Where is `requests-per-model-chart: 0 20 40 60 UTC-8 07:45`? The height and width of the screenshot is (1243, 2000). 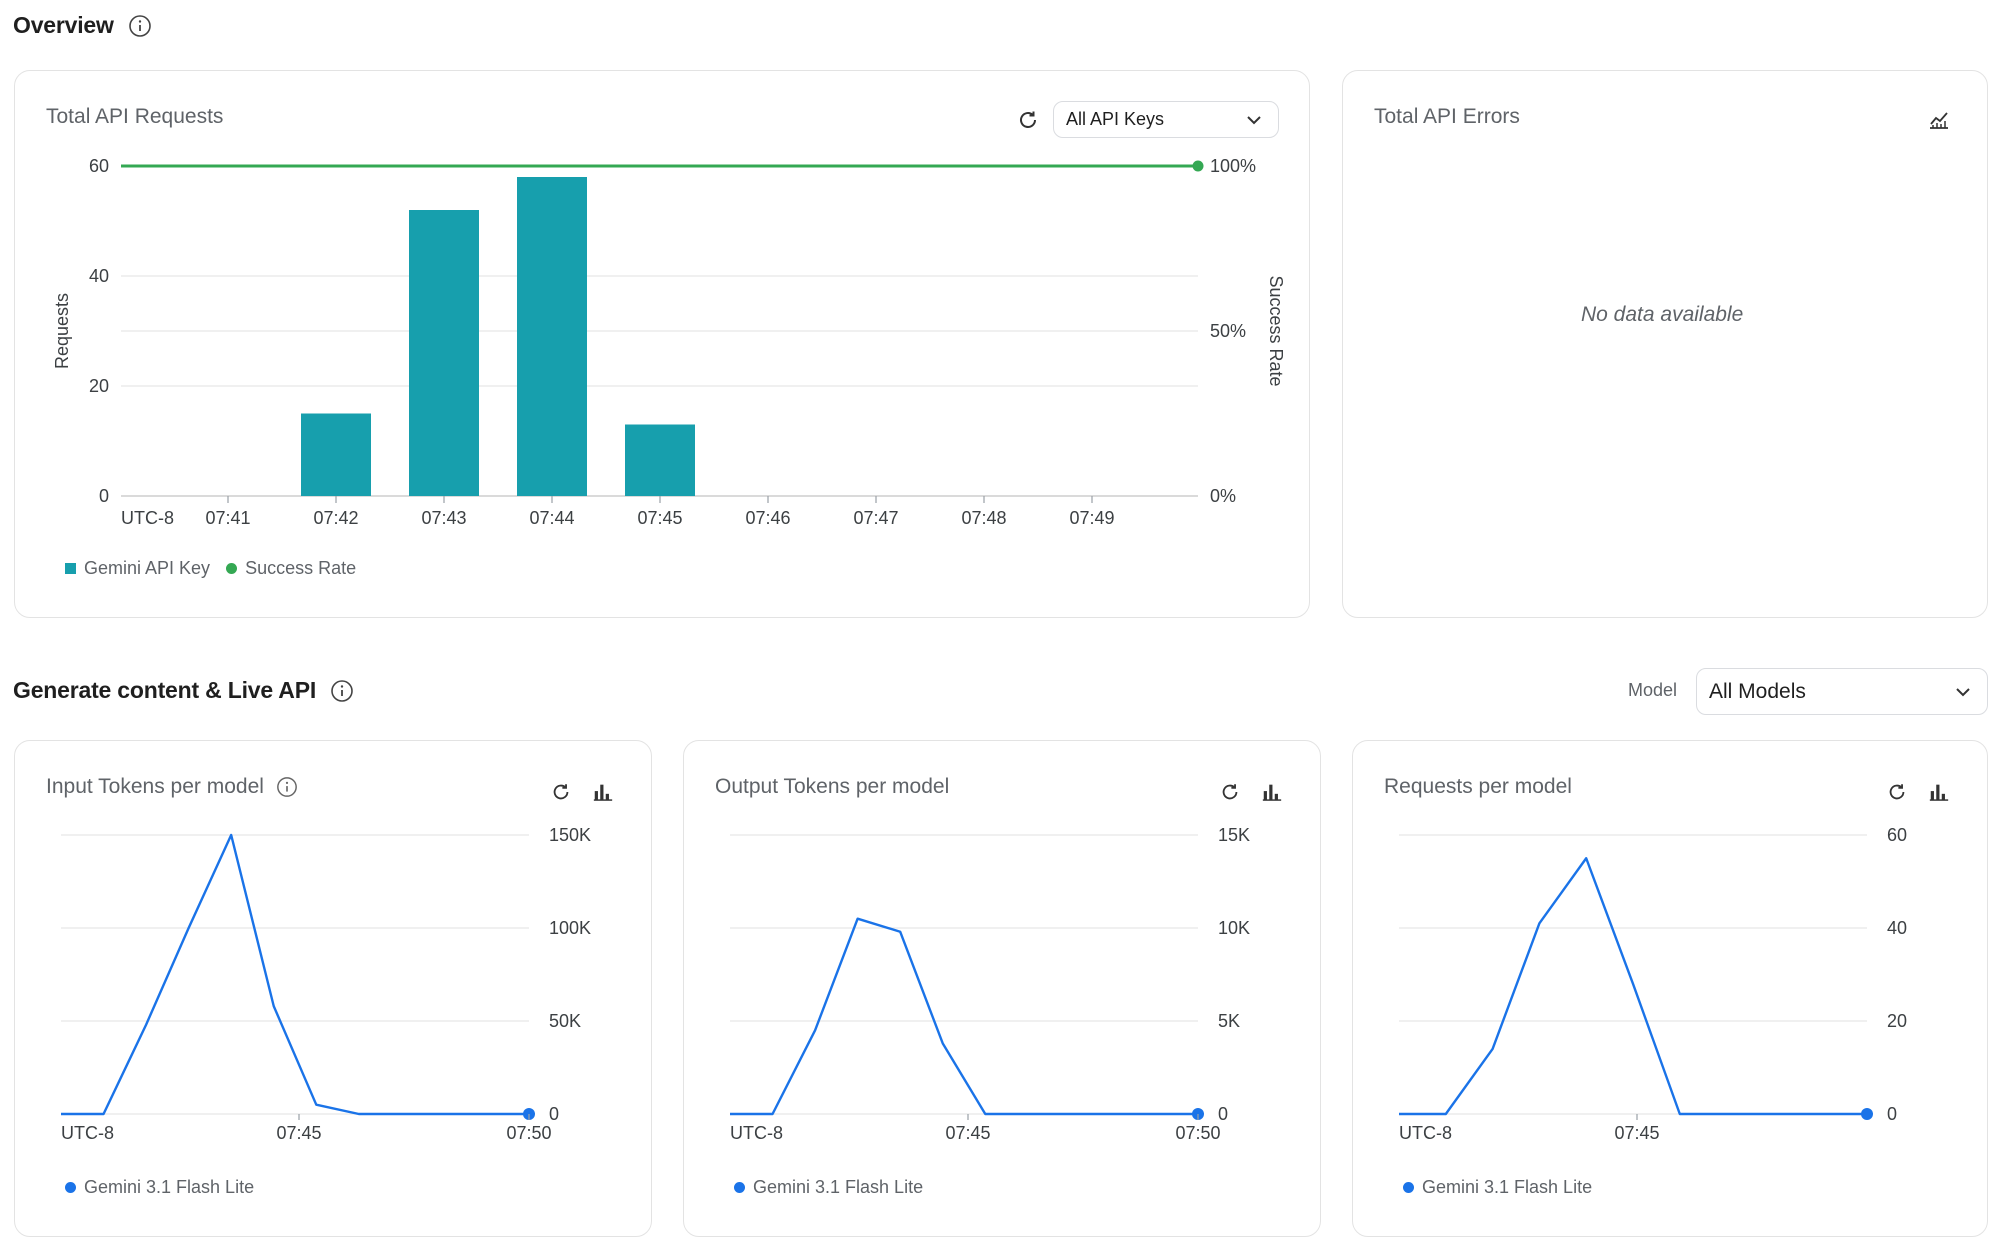
requests-per-model-chart: 0 20 40 60 UTC-8 07:45 is located at coordinates (1653, 984).